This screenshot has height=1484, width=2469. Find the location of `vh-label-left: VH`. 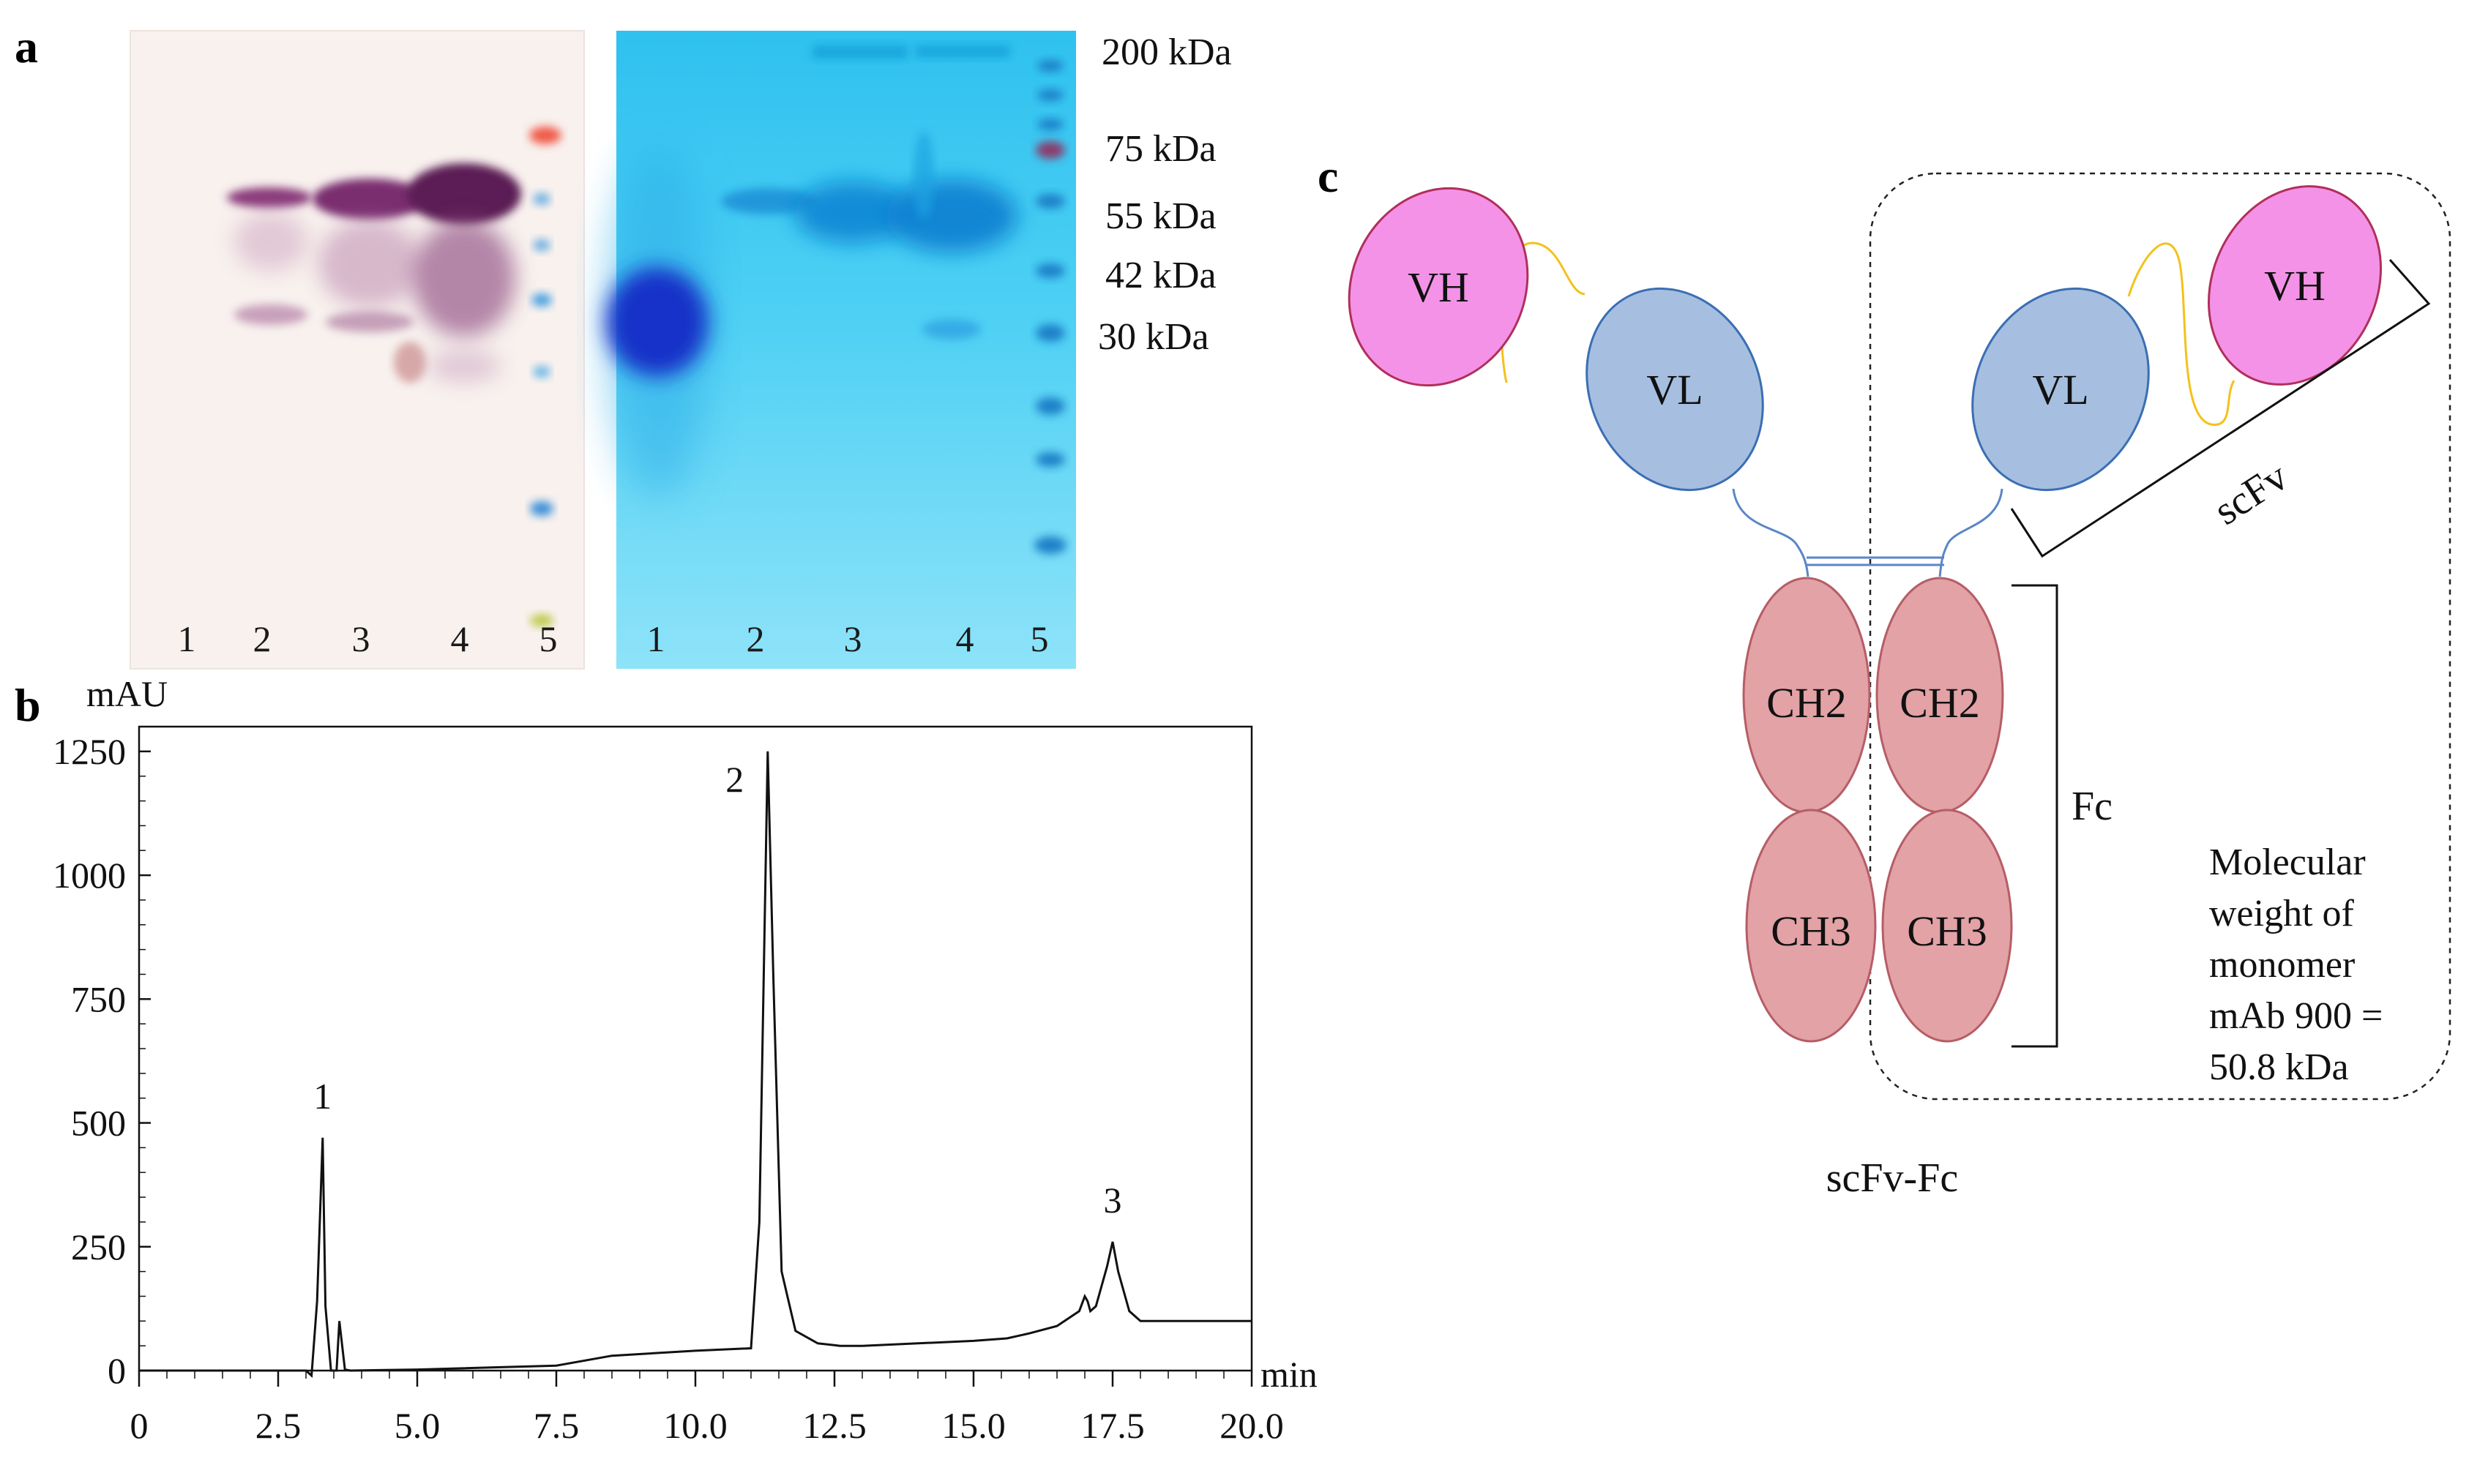

vh-label-left: VH is located at coordinates (1438, 287).